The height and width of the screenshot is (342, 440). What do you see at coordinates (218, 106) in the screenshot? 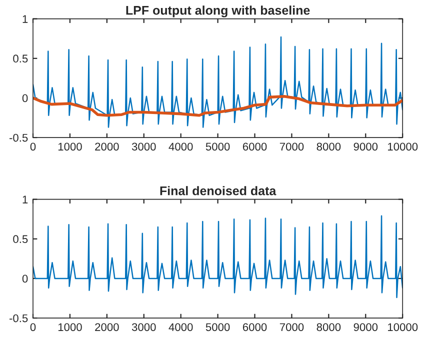
I see `line-series` at bounding box center [218, 106].